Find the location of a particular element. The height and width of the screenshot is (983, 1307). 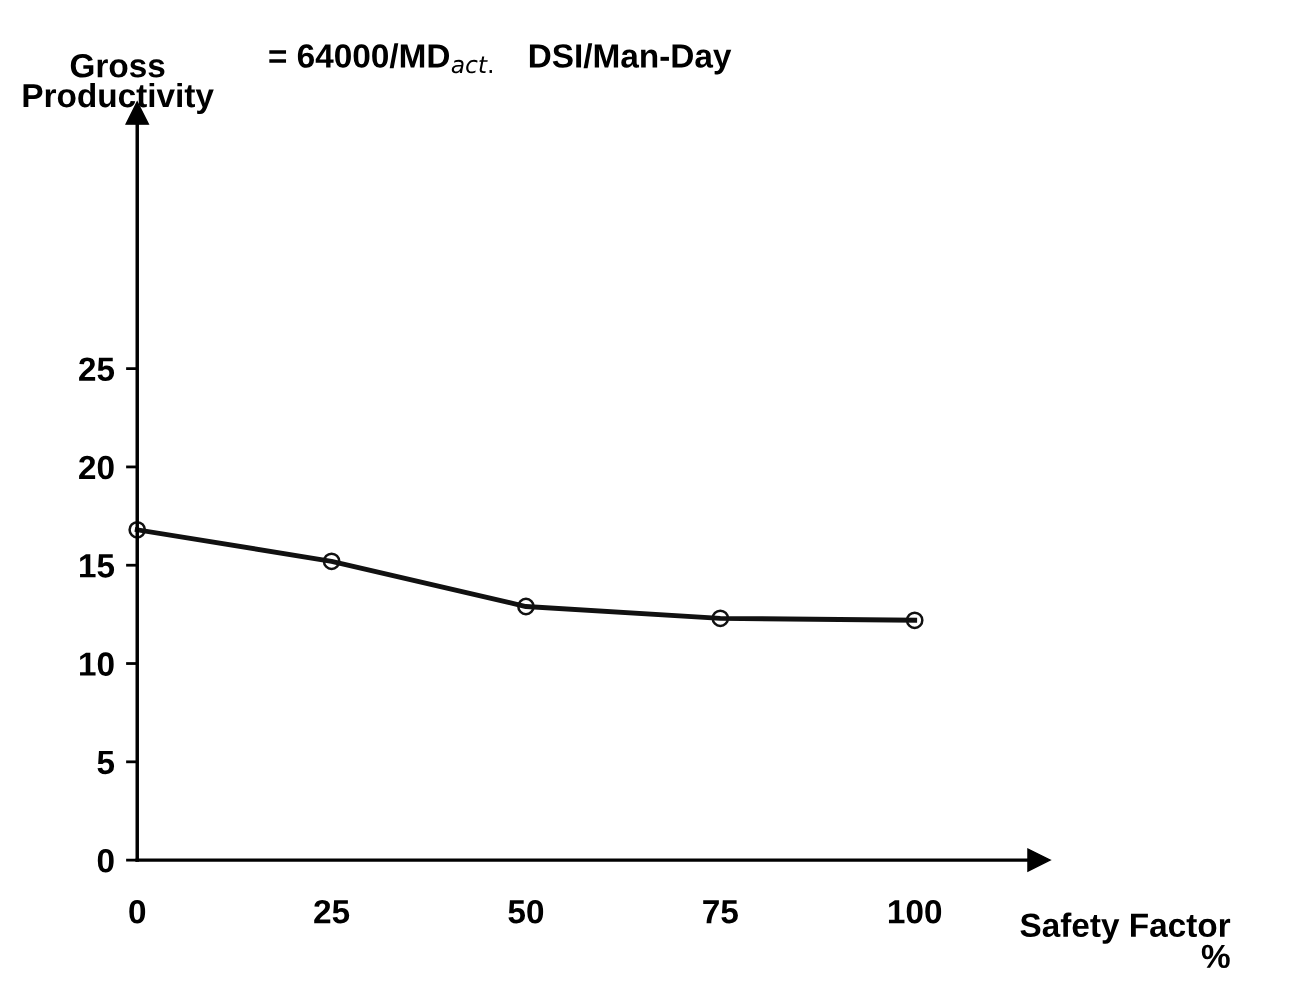

x-tick-label: 0 is located at coordinates (137, 911).